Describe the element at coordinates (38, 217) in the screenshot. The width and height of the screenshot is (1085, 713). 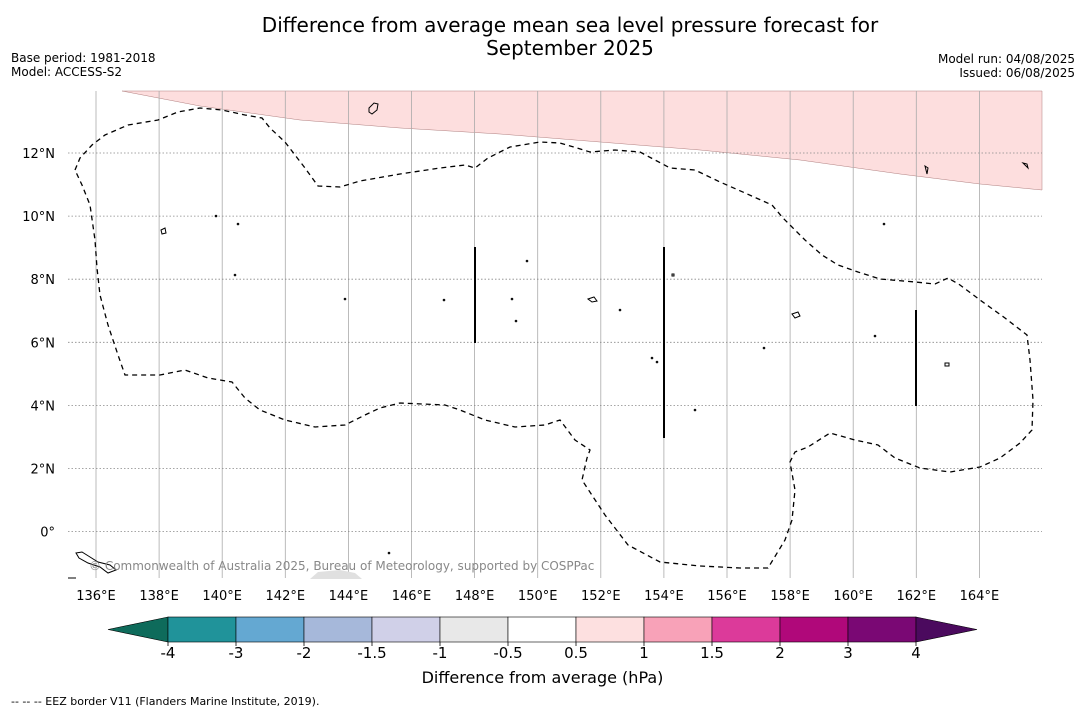
I see `lat-tick-label: 10°N` at that location.